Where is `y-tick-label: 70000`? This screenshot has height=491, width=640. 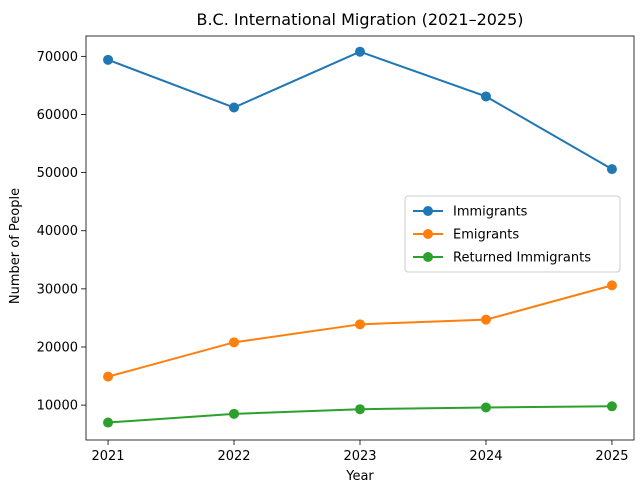
y-tick-label: 70000 is located at coordinates (57, 57).